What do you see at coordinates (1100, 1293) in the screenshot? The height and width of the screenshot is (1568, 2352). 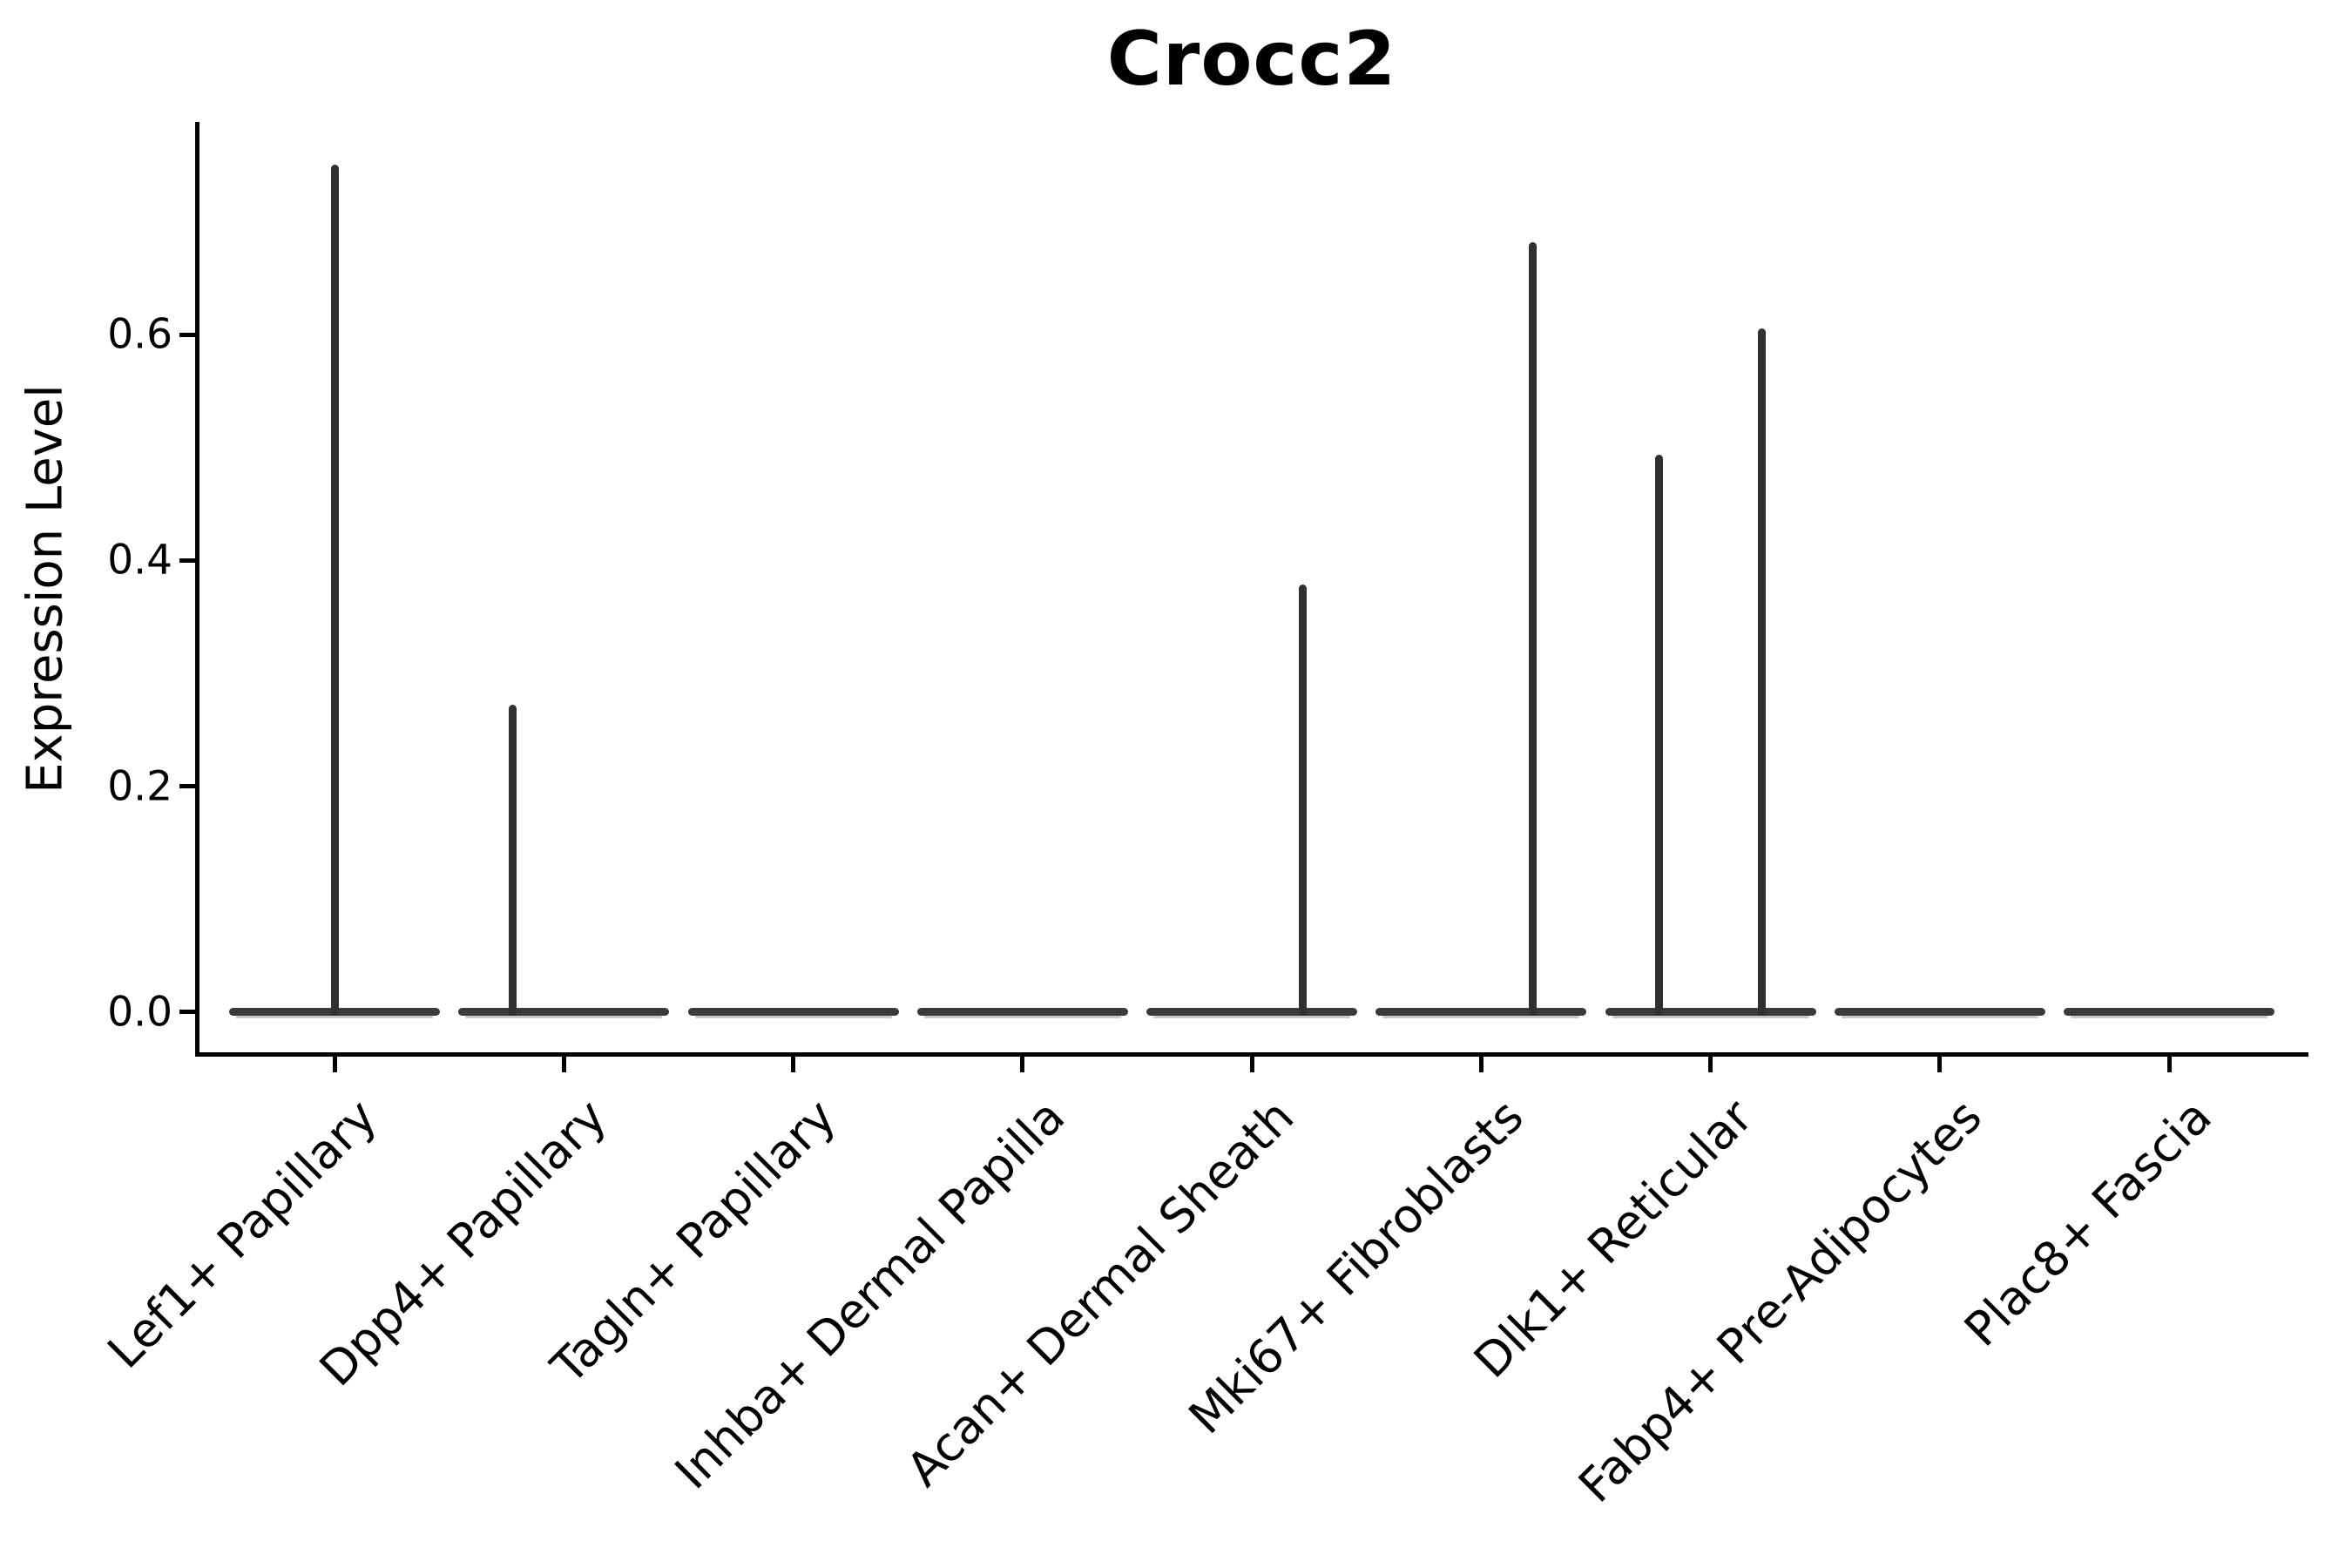 I see `x-tick-label: Acan+ Dermal Sheath` at bounding box center [1100, 1293].